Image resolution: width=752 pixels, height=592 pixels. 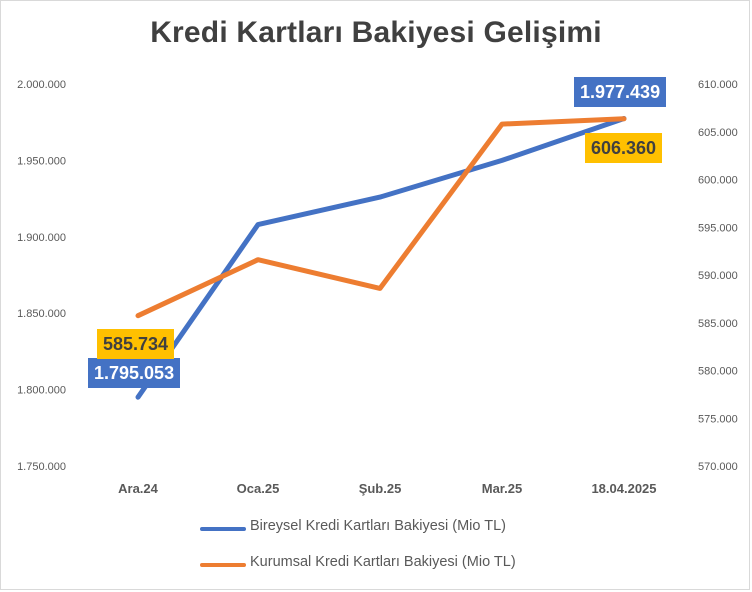 What do you see at coordinates (138, 488) in the screenshot?
I see `x-tick-label: Ara.24` at bounding box center [138, 488].